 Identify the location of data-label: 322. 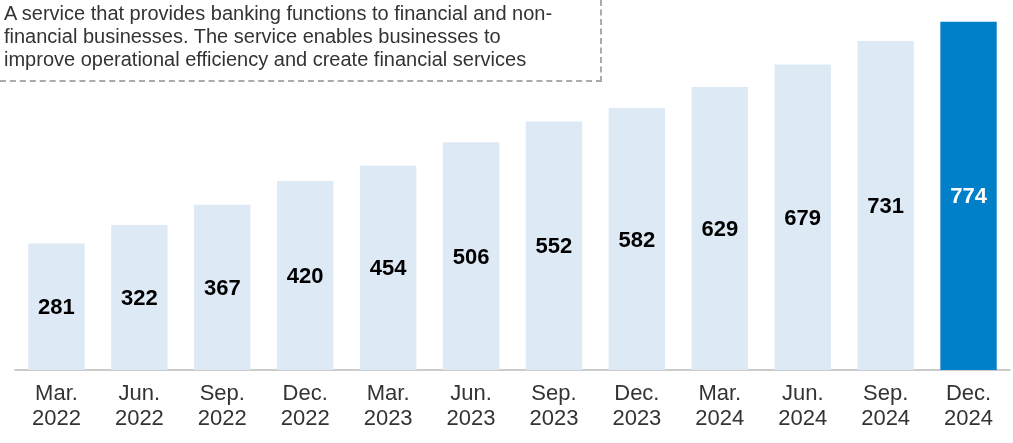
(139, 298).